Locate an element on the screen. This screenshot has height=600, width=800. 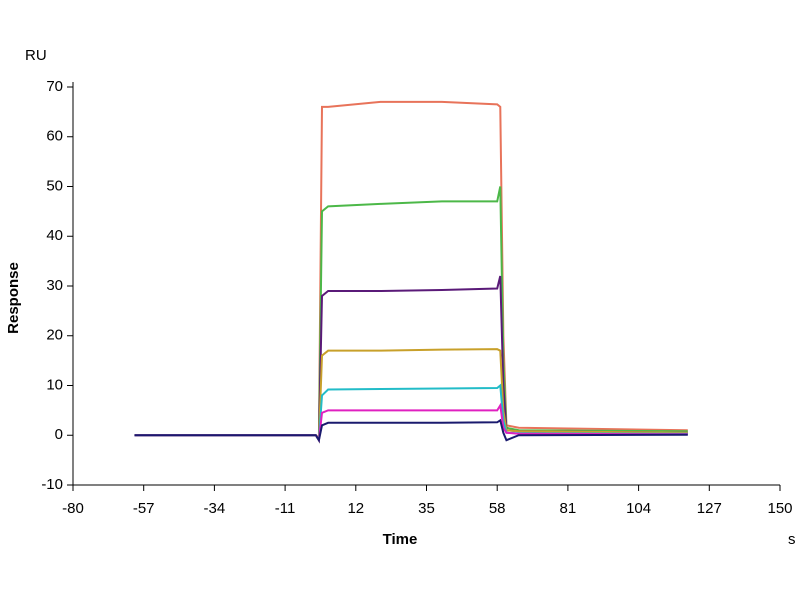
series-line is located at coordinates (411, 430).